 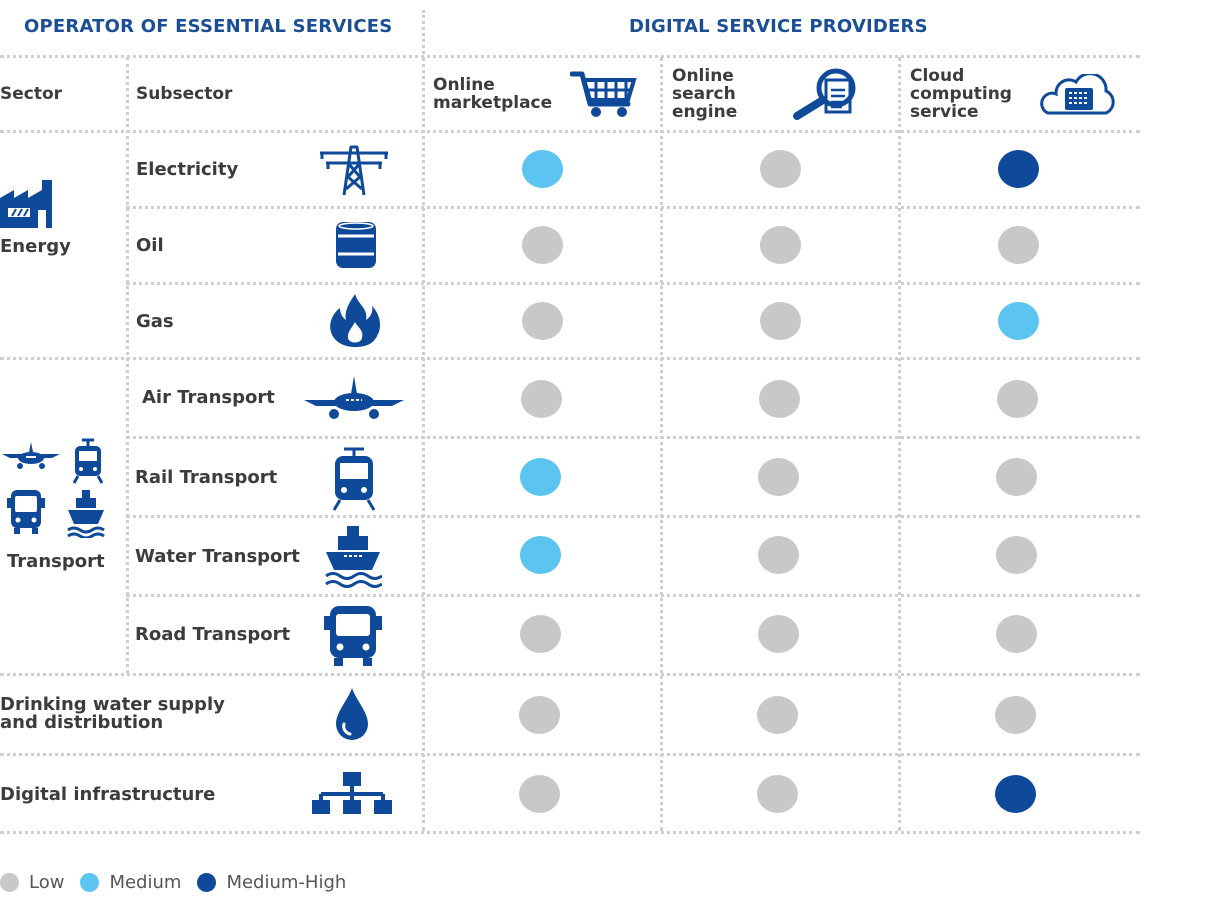 I want to click on rating-dot-rail-search, so click(x=778, y=477).